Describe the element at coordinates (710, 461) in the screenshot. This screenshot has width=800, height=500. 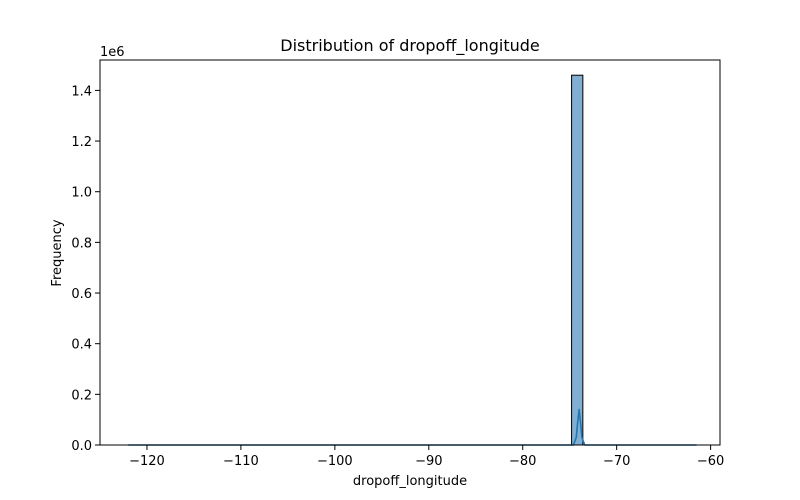
I see `x-tick-label: −60` at that location.